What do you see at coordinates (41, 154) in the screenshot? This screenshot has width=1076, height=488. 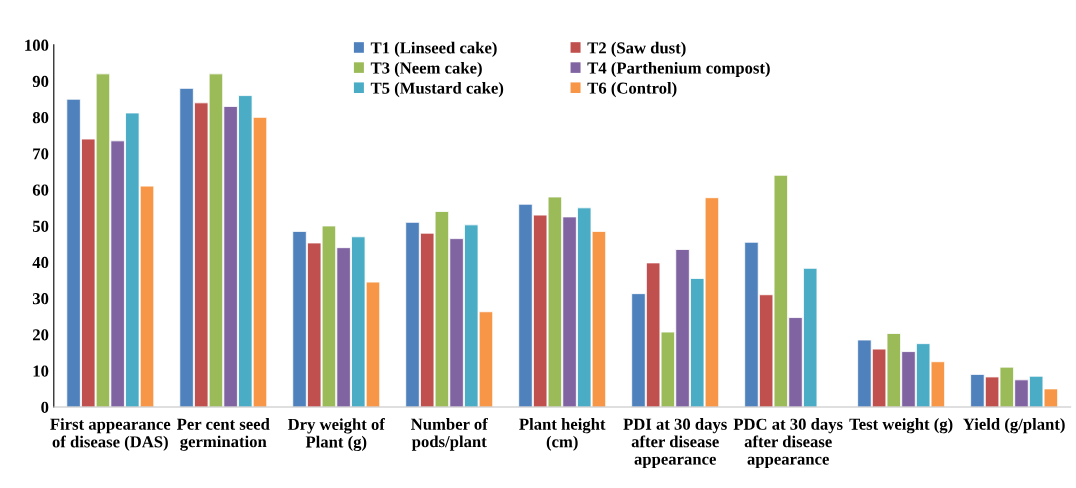 I see `y-tick-label: 70` at bounding box center [41, 154].